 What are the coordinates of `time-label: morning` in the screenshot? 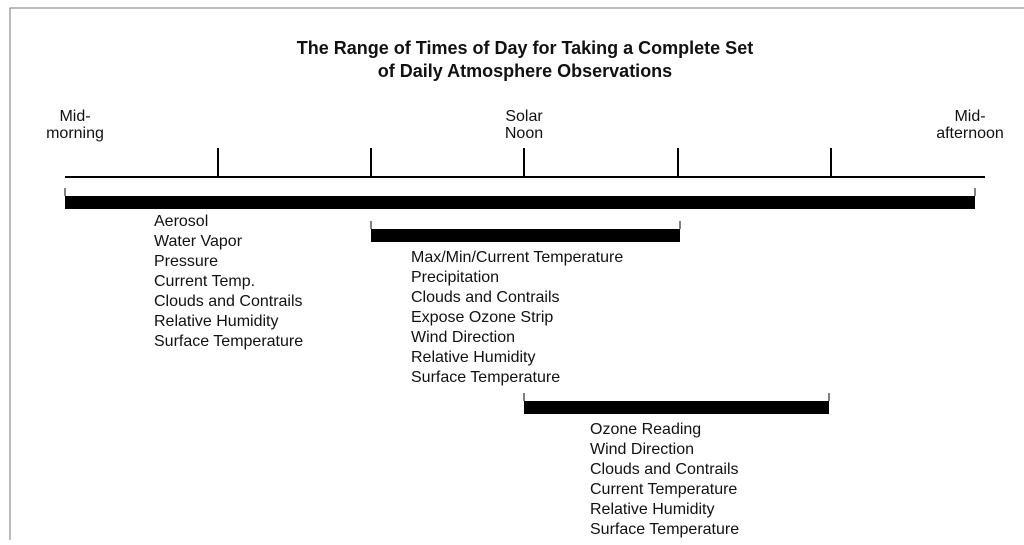 It's located at (75, 133).